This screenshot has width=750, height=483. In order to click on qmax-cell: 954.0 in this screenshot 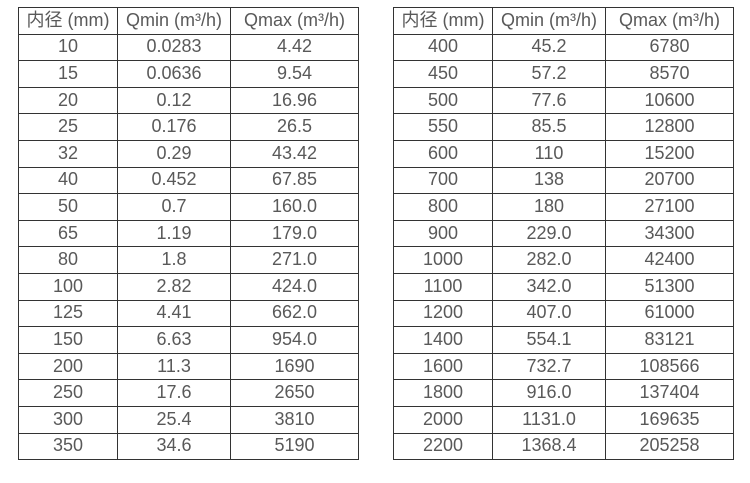, I will do `click(294, 340)`.